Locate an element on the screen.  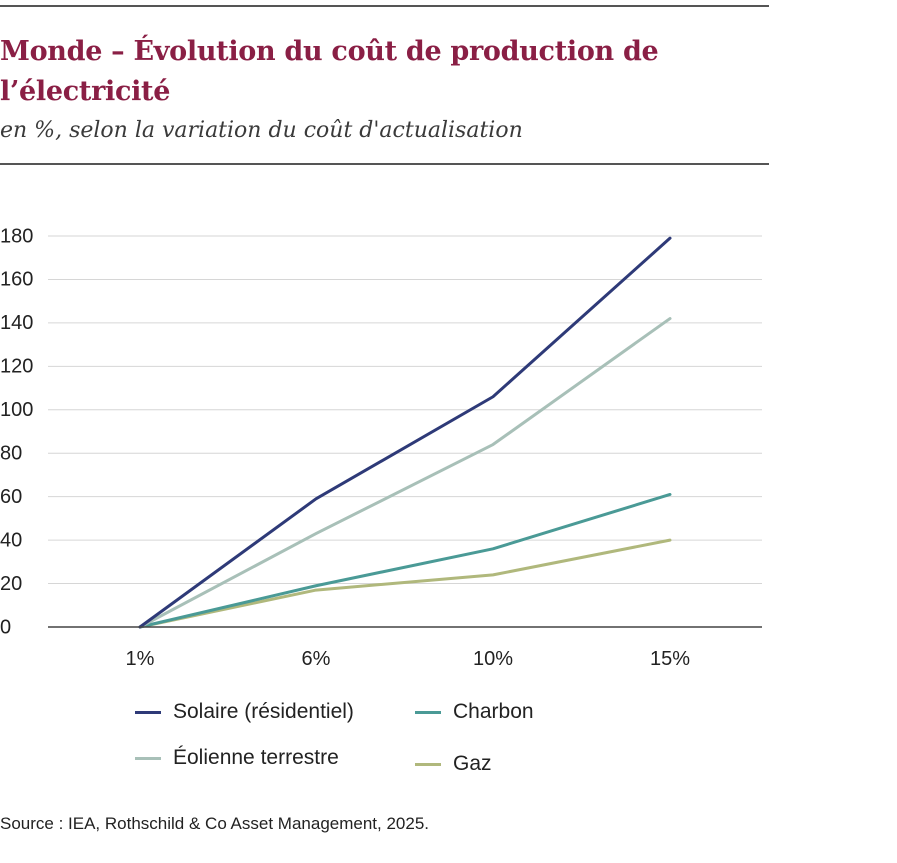
x-tick-label: 15% is located at coordinates (670, 659).